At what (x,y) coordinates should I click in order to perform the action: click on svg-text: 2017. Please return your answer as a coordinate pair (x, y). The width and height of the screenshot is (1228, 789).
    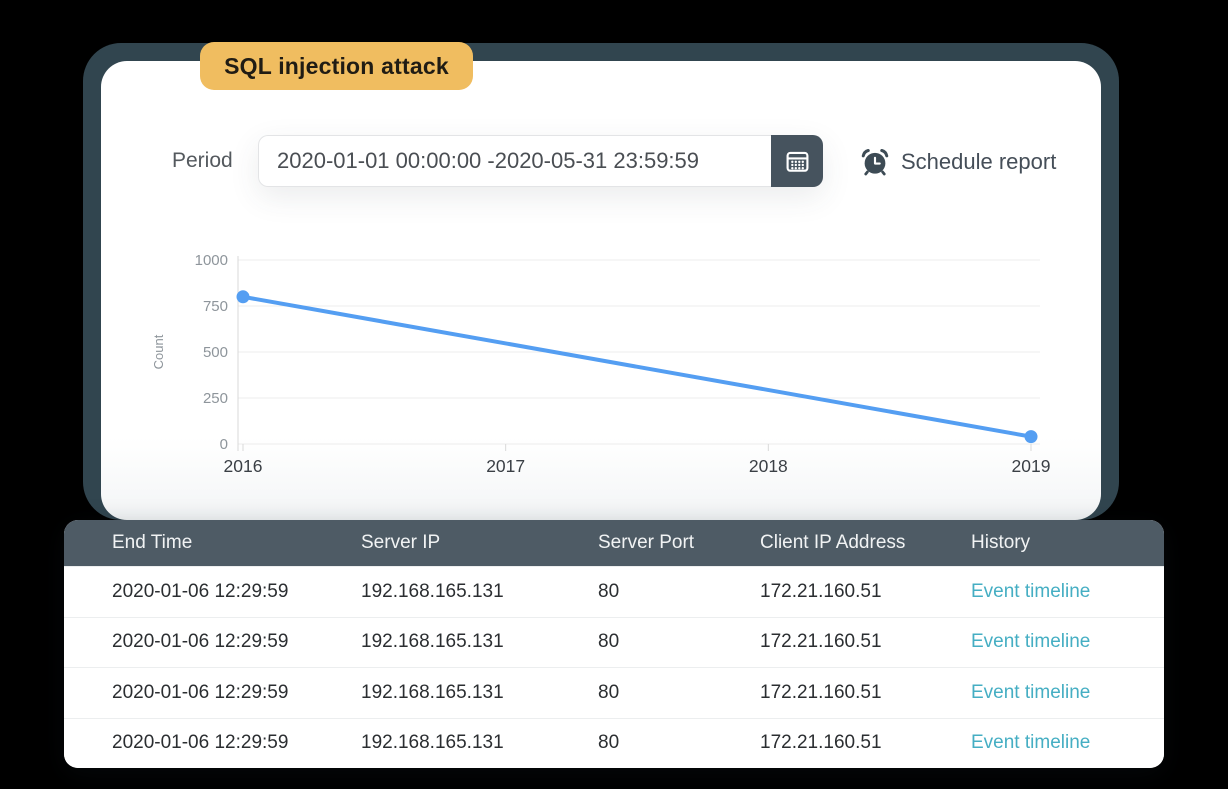
    Looking at the image, I should click on (505, 466).